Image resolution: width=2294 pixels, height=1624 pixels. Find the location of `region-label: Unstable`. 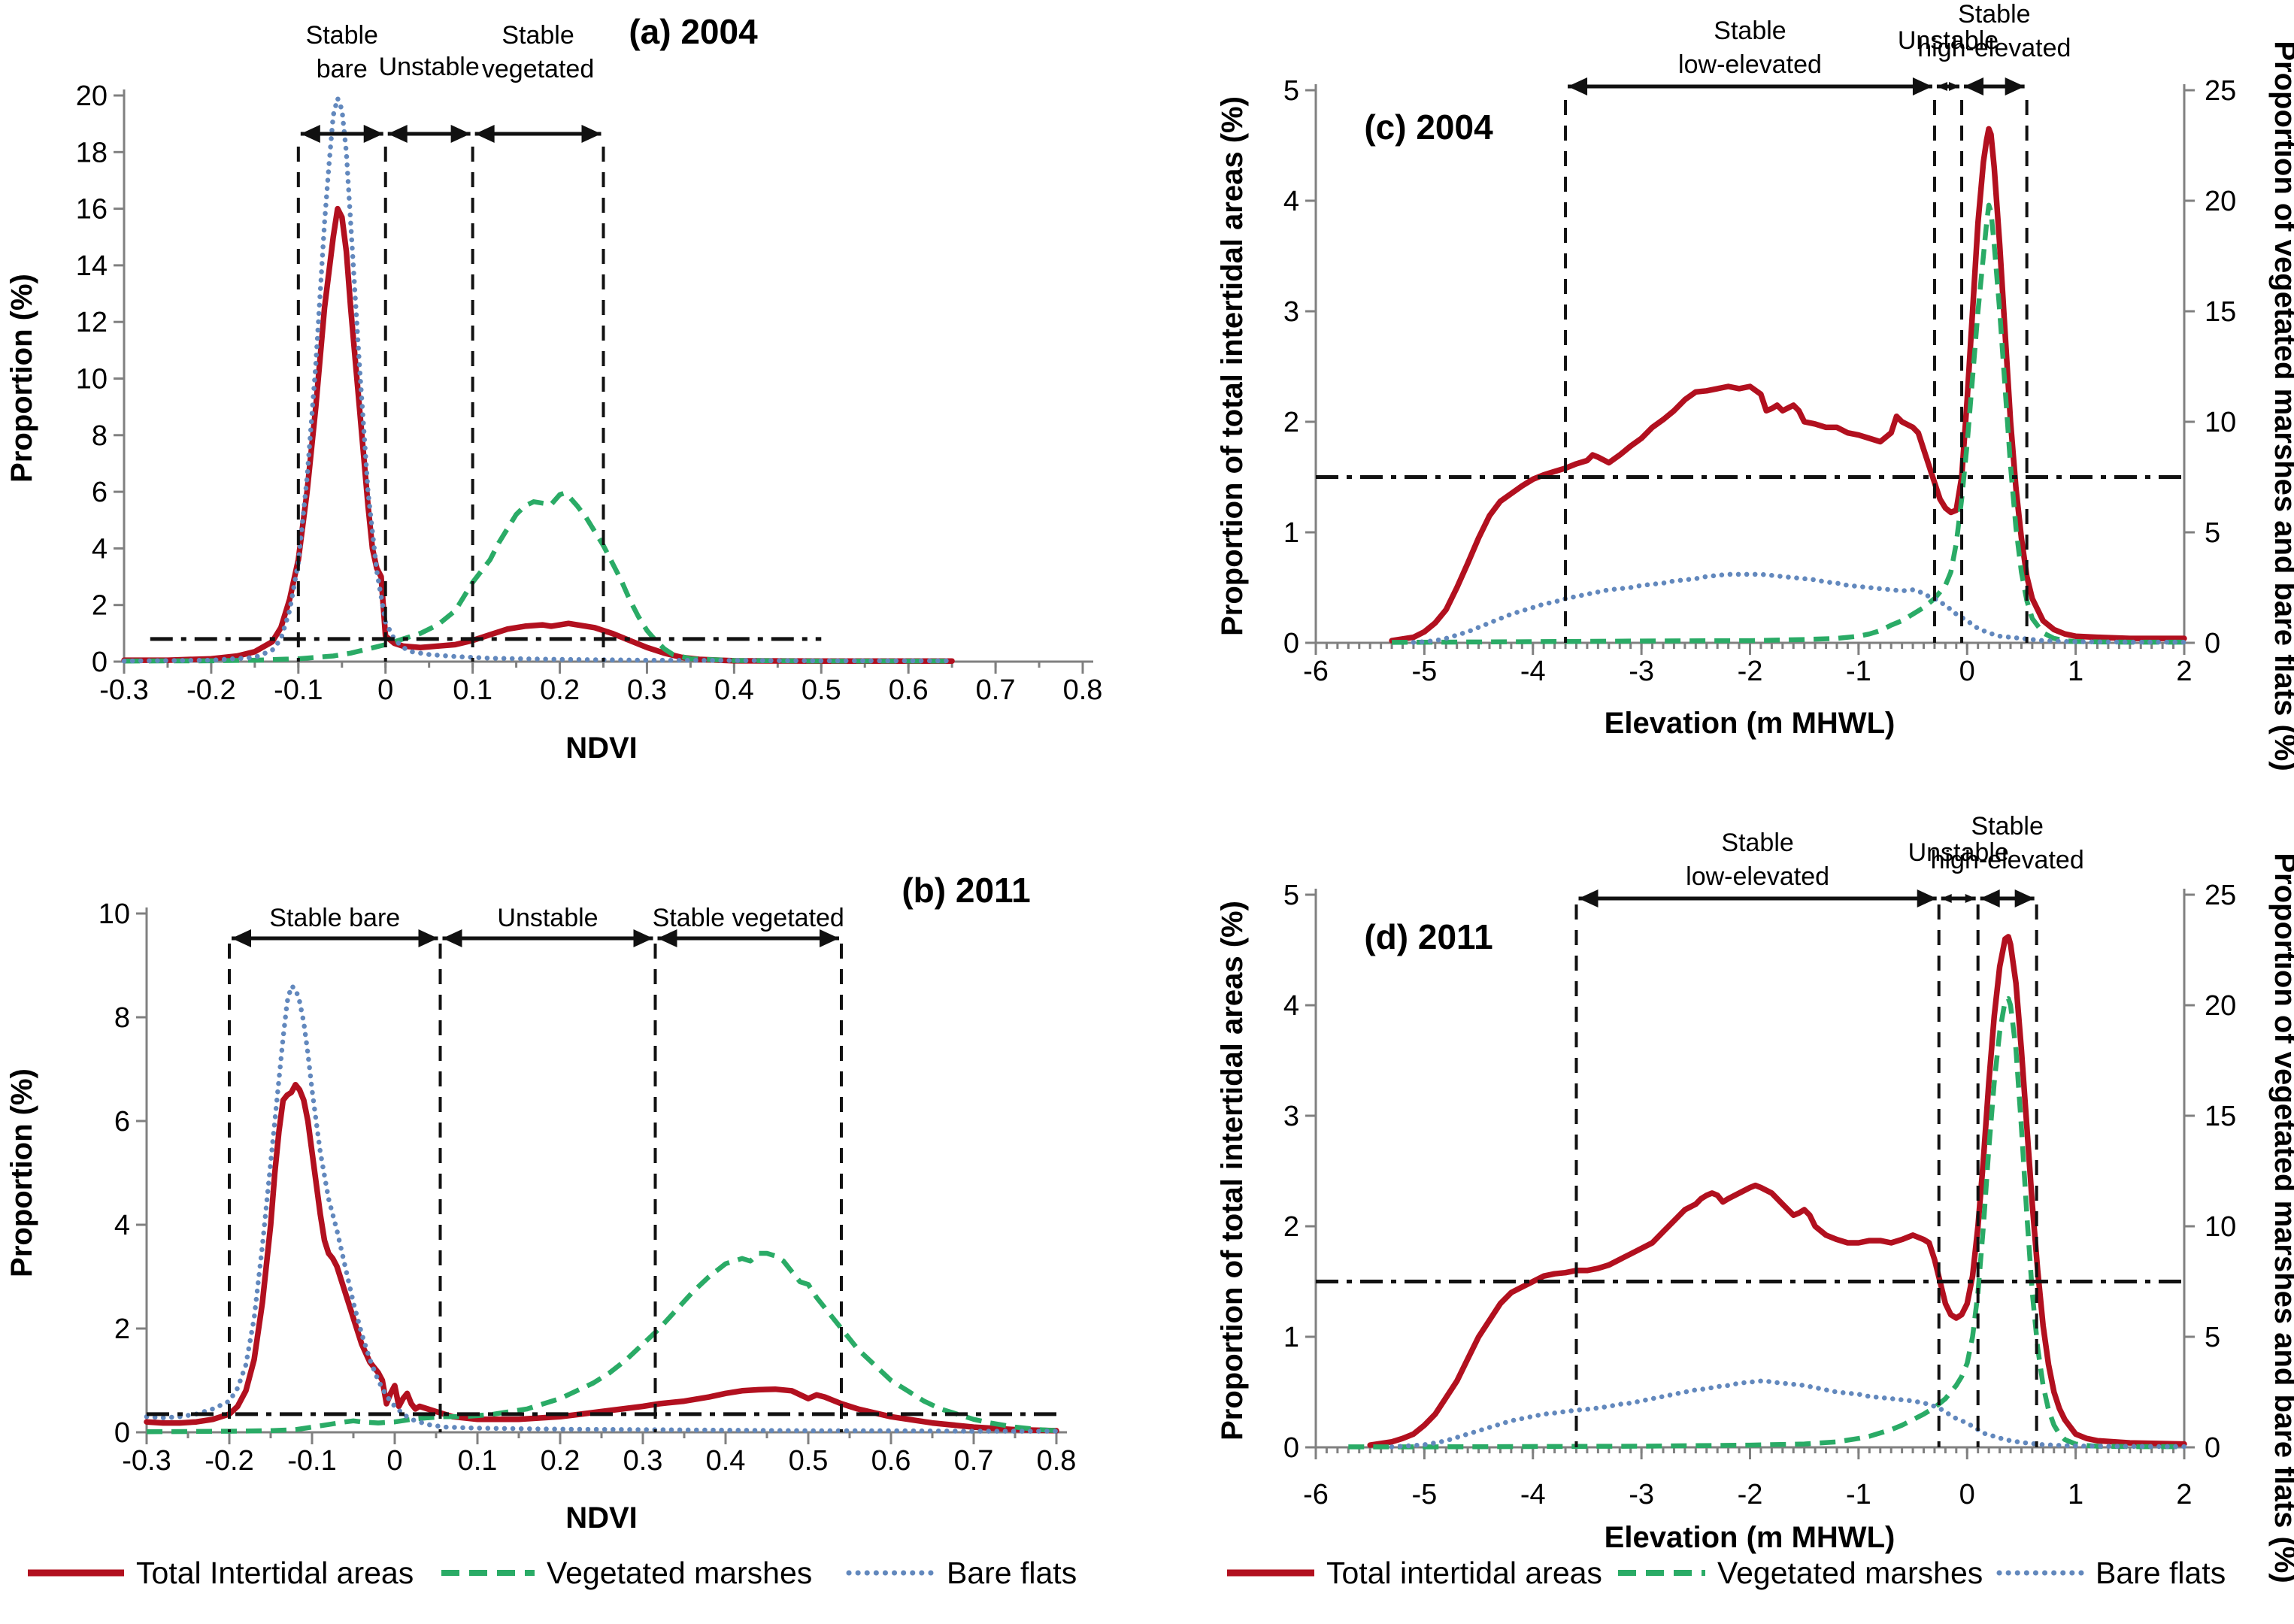

region-label: Unstable is located at coordinates (429, 67).